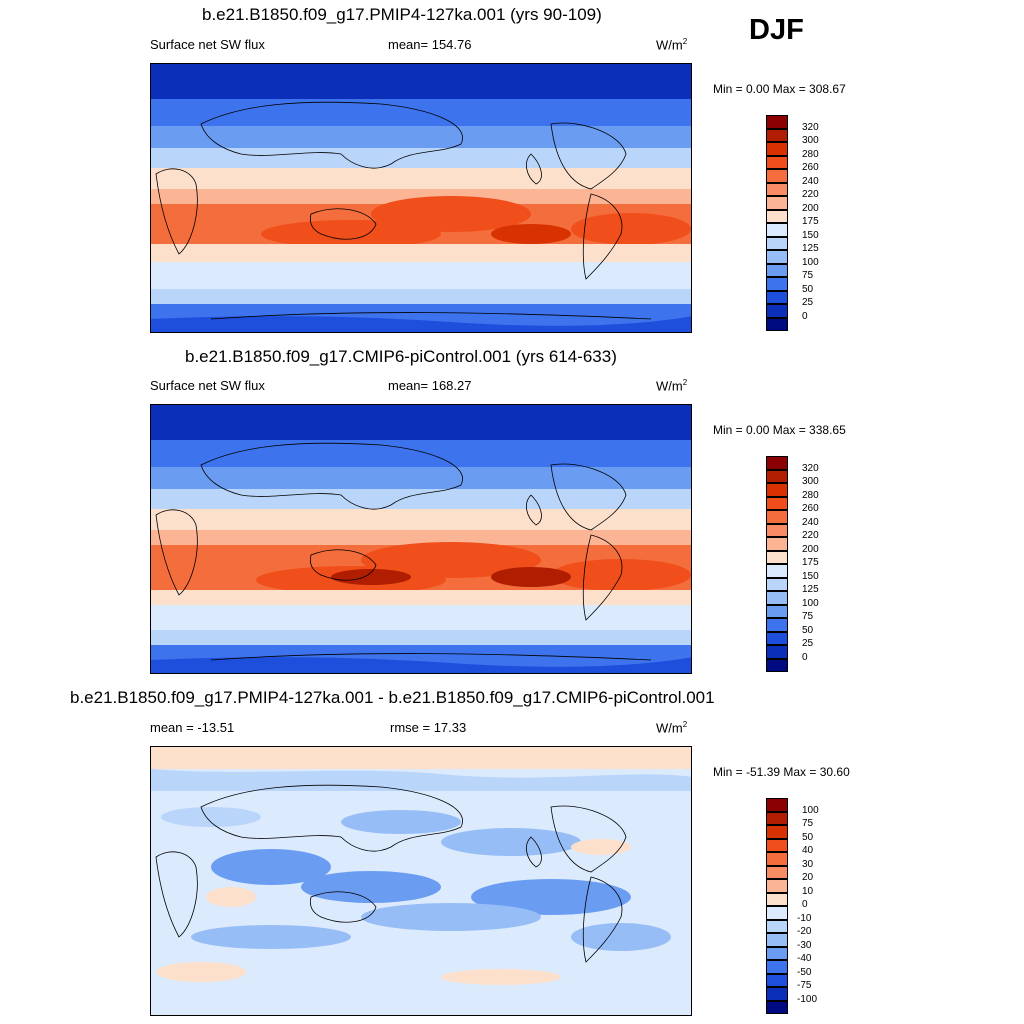 The height and width of the screenshot is (1024, 1024). Describe the element at coordinates (810, 208) in the screenshot. I see `colorbar-tick-label: 200` at that location.